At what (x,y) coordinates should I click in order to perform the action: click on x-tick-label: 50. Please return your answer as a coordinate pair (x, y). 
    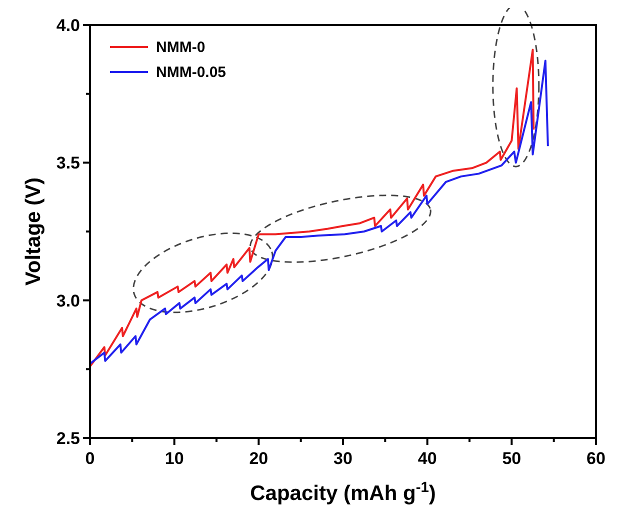
    Looking at the image, I should click on (512, 458).